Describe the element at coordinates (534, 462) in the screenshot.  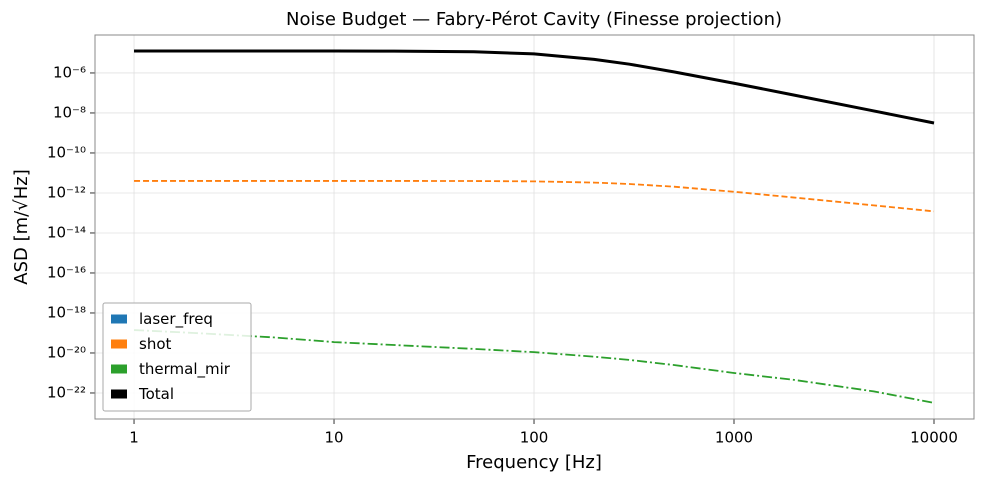
I see `x-axis-label: Frequency [Hz]` at that location.